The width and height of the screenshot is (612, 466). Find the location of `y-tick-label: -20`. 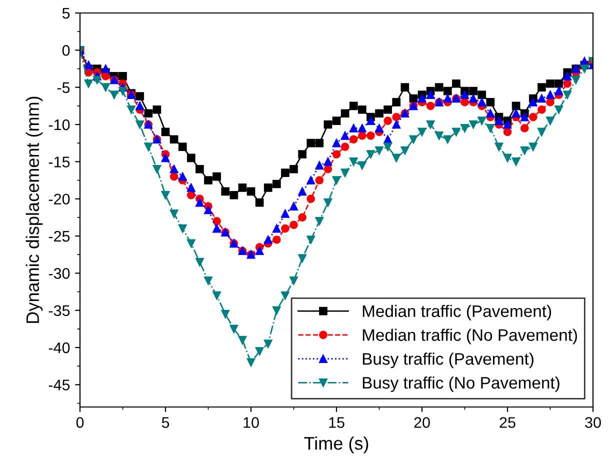

y-tick-label: -20 is located at coordinates (59, 199).